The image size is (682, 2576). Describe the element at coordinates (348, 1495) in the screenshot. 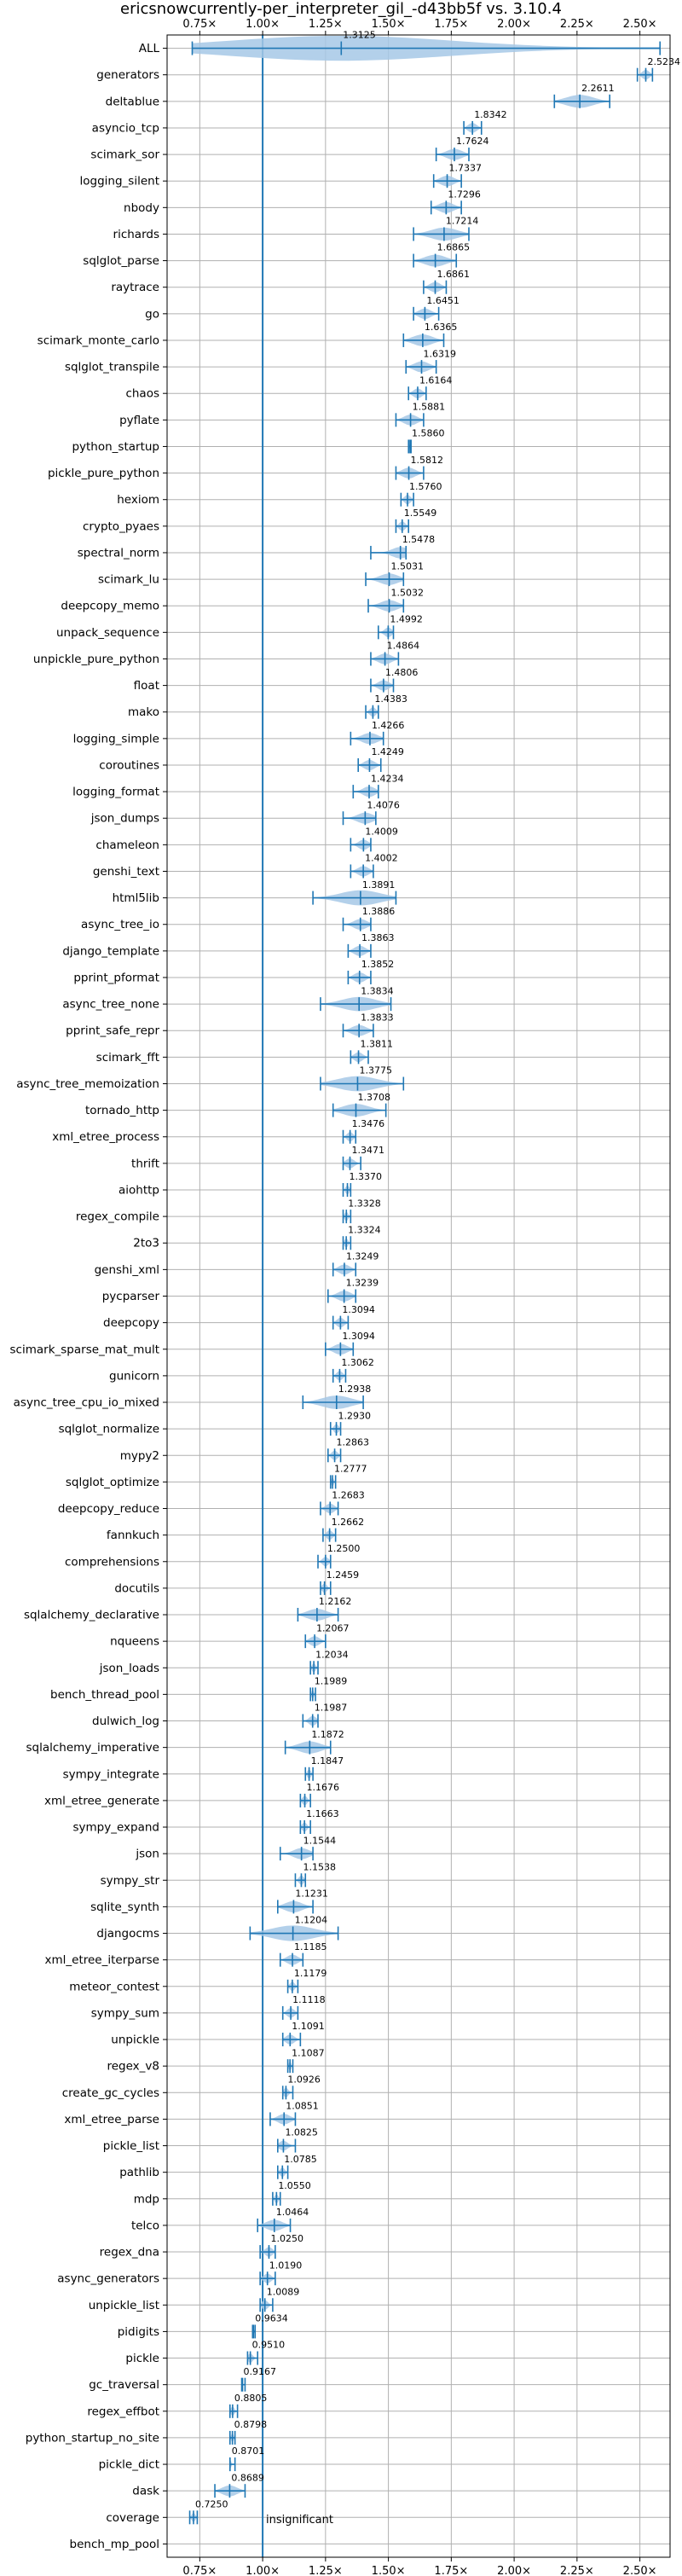

I see `value-label: 1.2683` at that location.